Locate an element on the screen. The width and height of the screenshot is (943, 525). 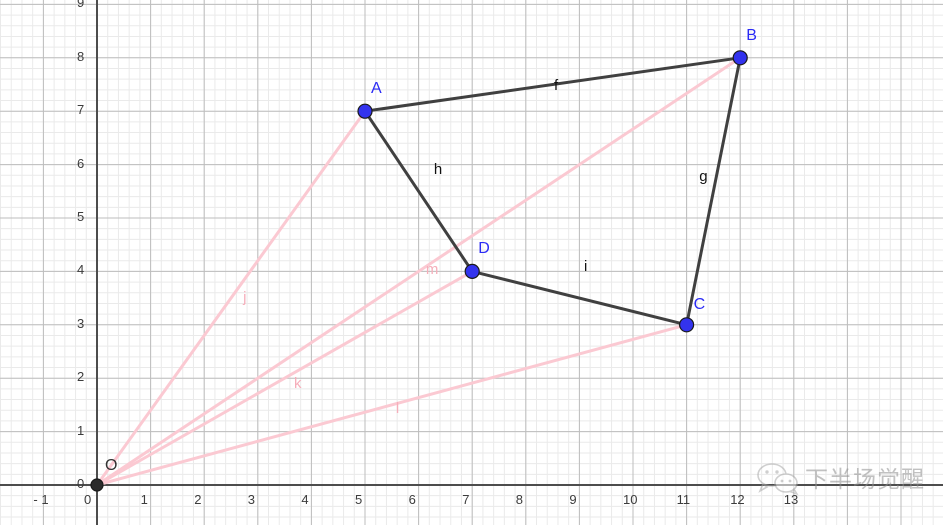
point-B is located at coordinates (740, 58).